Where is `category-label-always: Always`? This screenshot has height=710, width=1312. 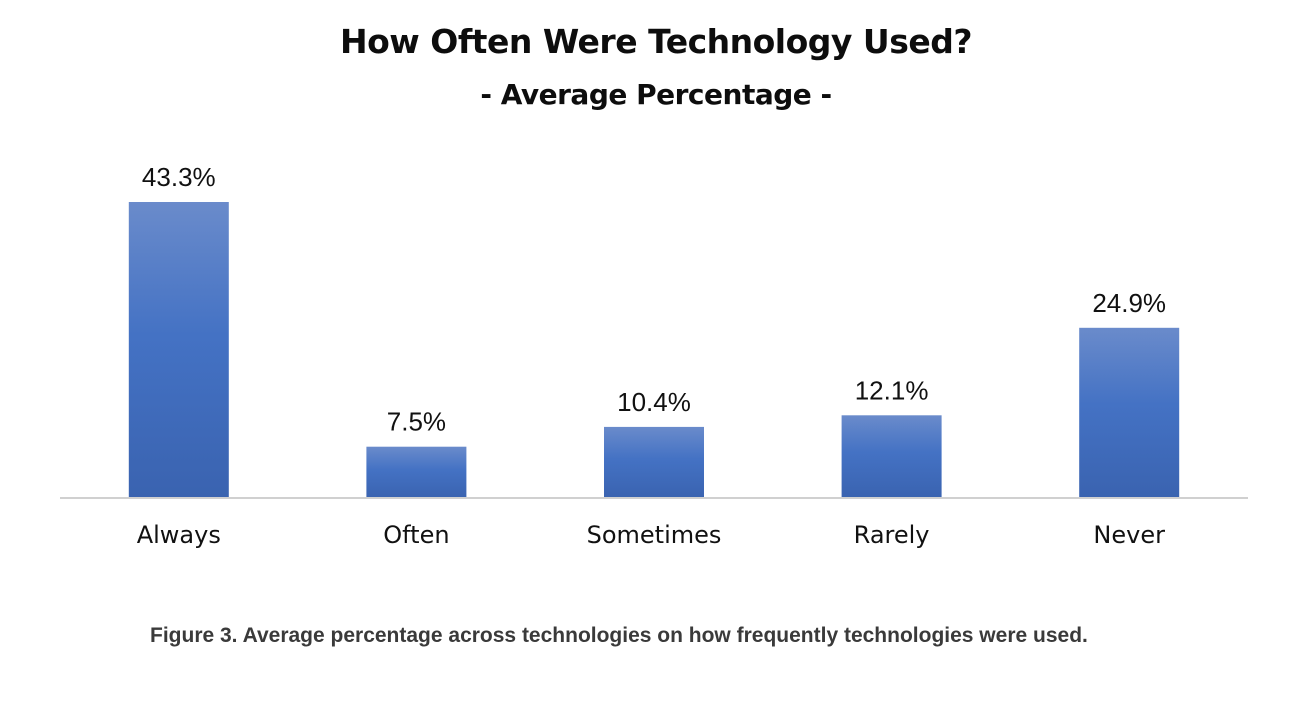
category-label-always: Always is located at coordinates (179, 535).